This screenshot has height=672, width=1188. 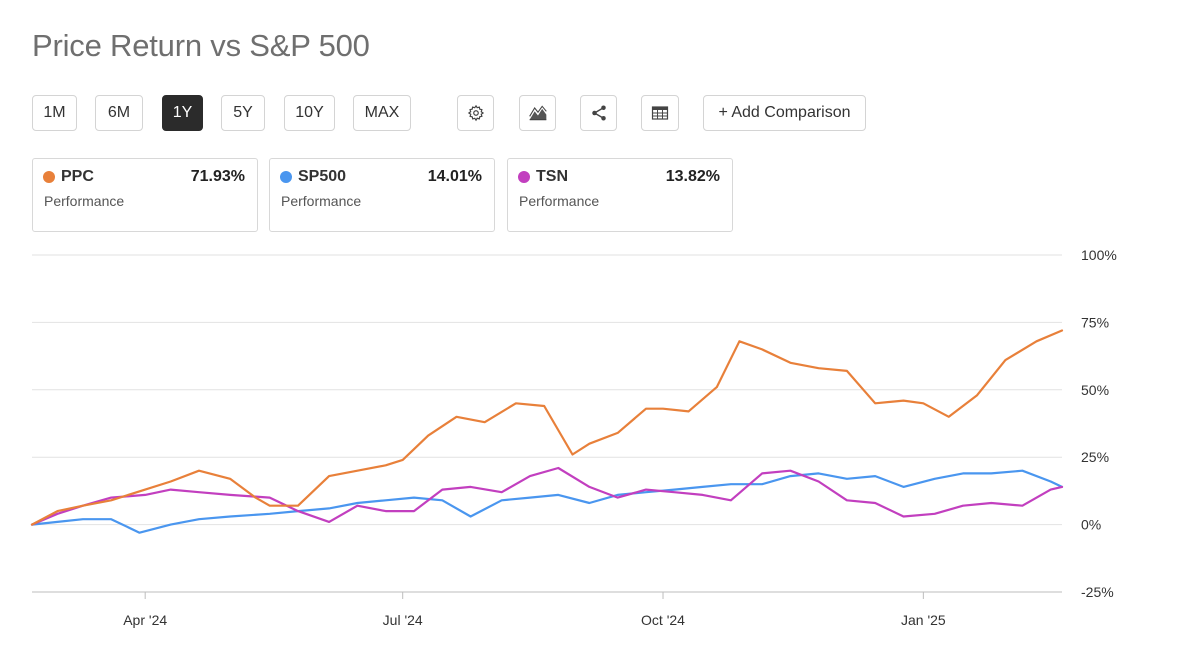 What do you see at coordinates (145, 620) in the screenshot?
I see `x-tick-label: Apr '24` at bounding box center [145, 620].